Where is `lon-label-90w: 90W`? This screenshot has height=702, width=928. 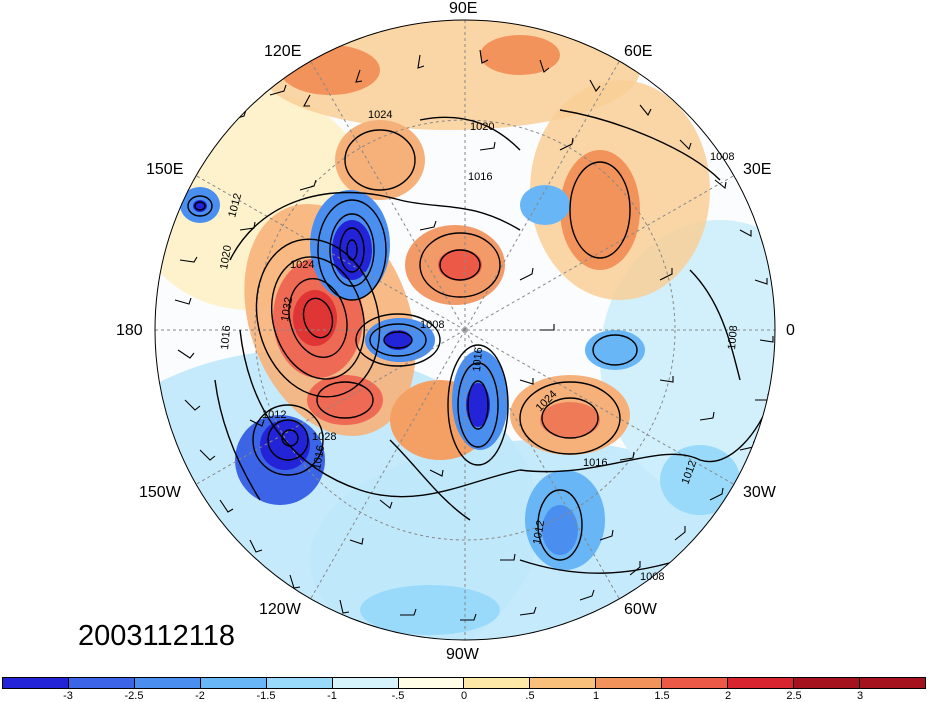
lon-label-90w: 90W is located at coordinates (463, 654).